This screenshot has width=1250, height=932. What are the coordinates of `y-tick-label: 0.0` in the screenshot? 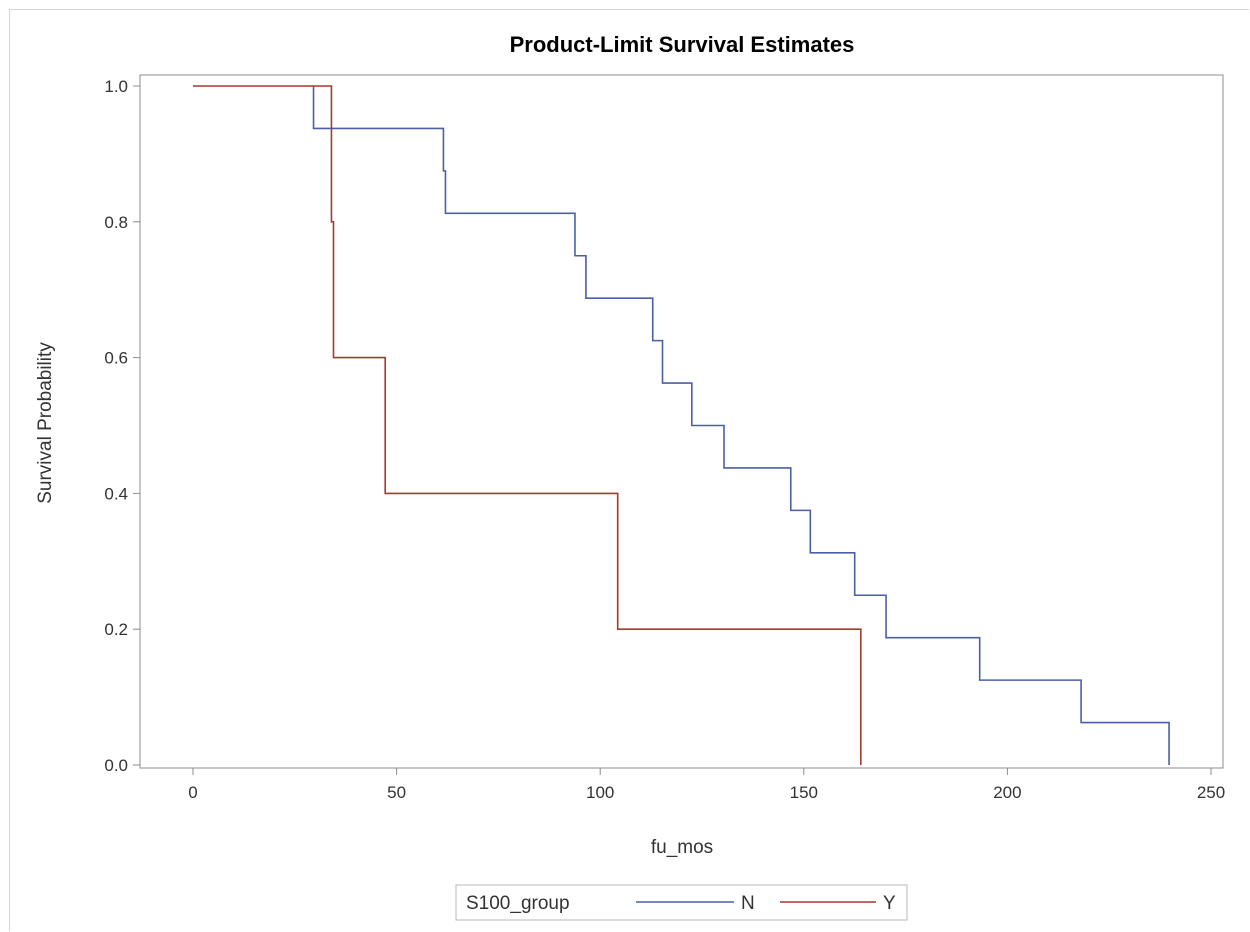 It's located at (116, 765).